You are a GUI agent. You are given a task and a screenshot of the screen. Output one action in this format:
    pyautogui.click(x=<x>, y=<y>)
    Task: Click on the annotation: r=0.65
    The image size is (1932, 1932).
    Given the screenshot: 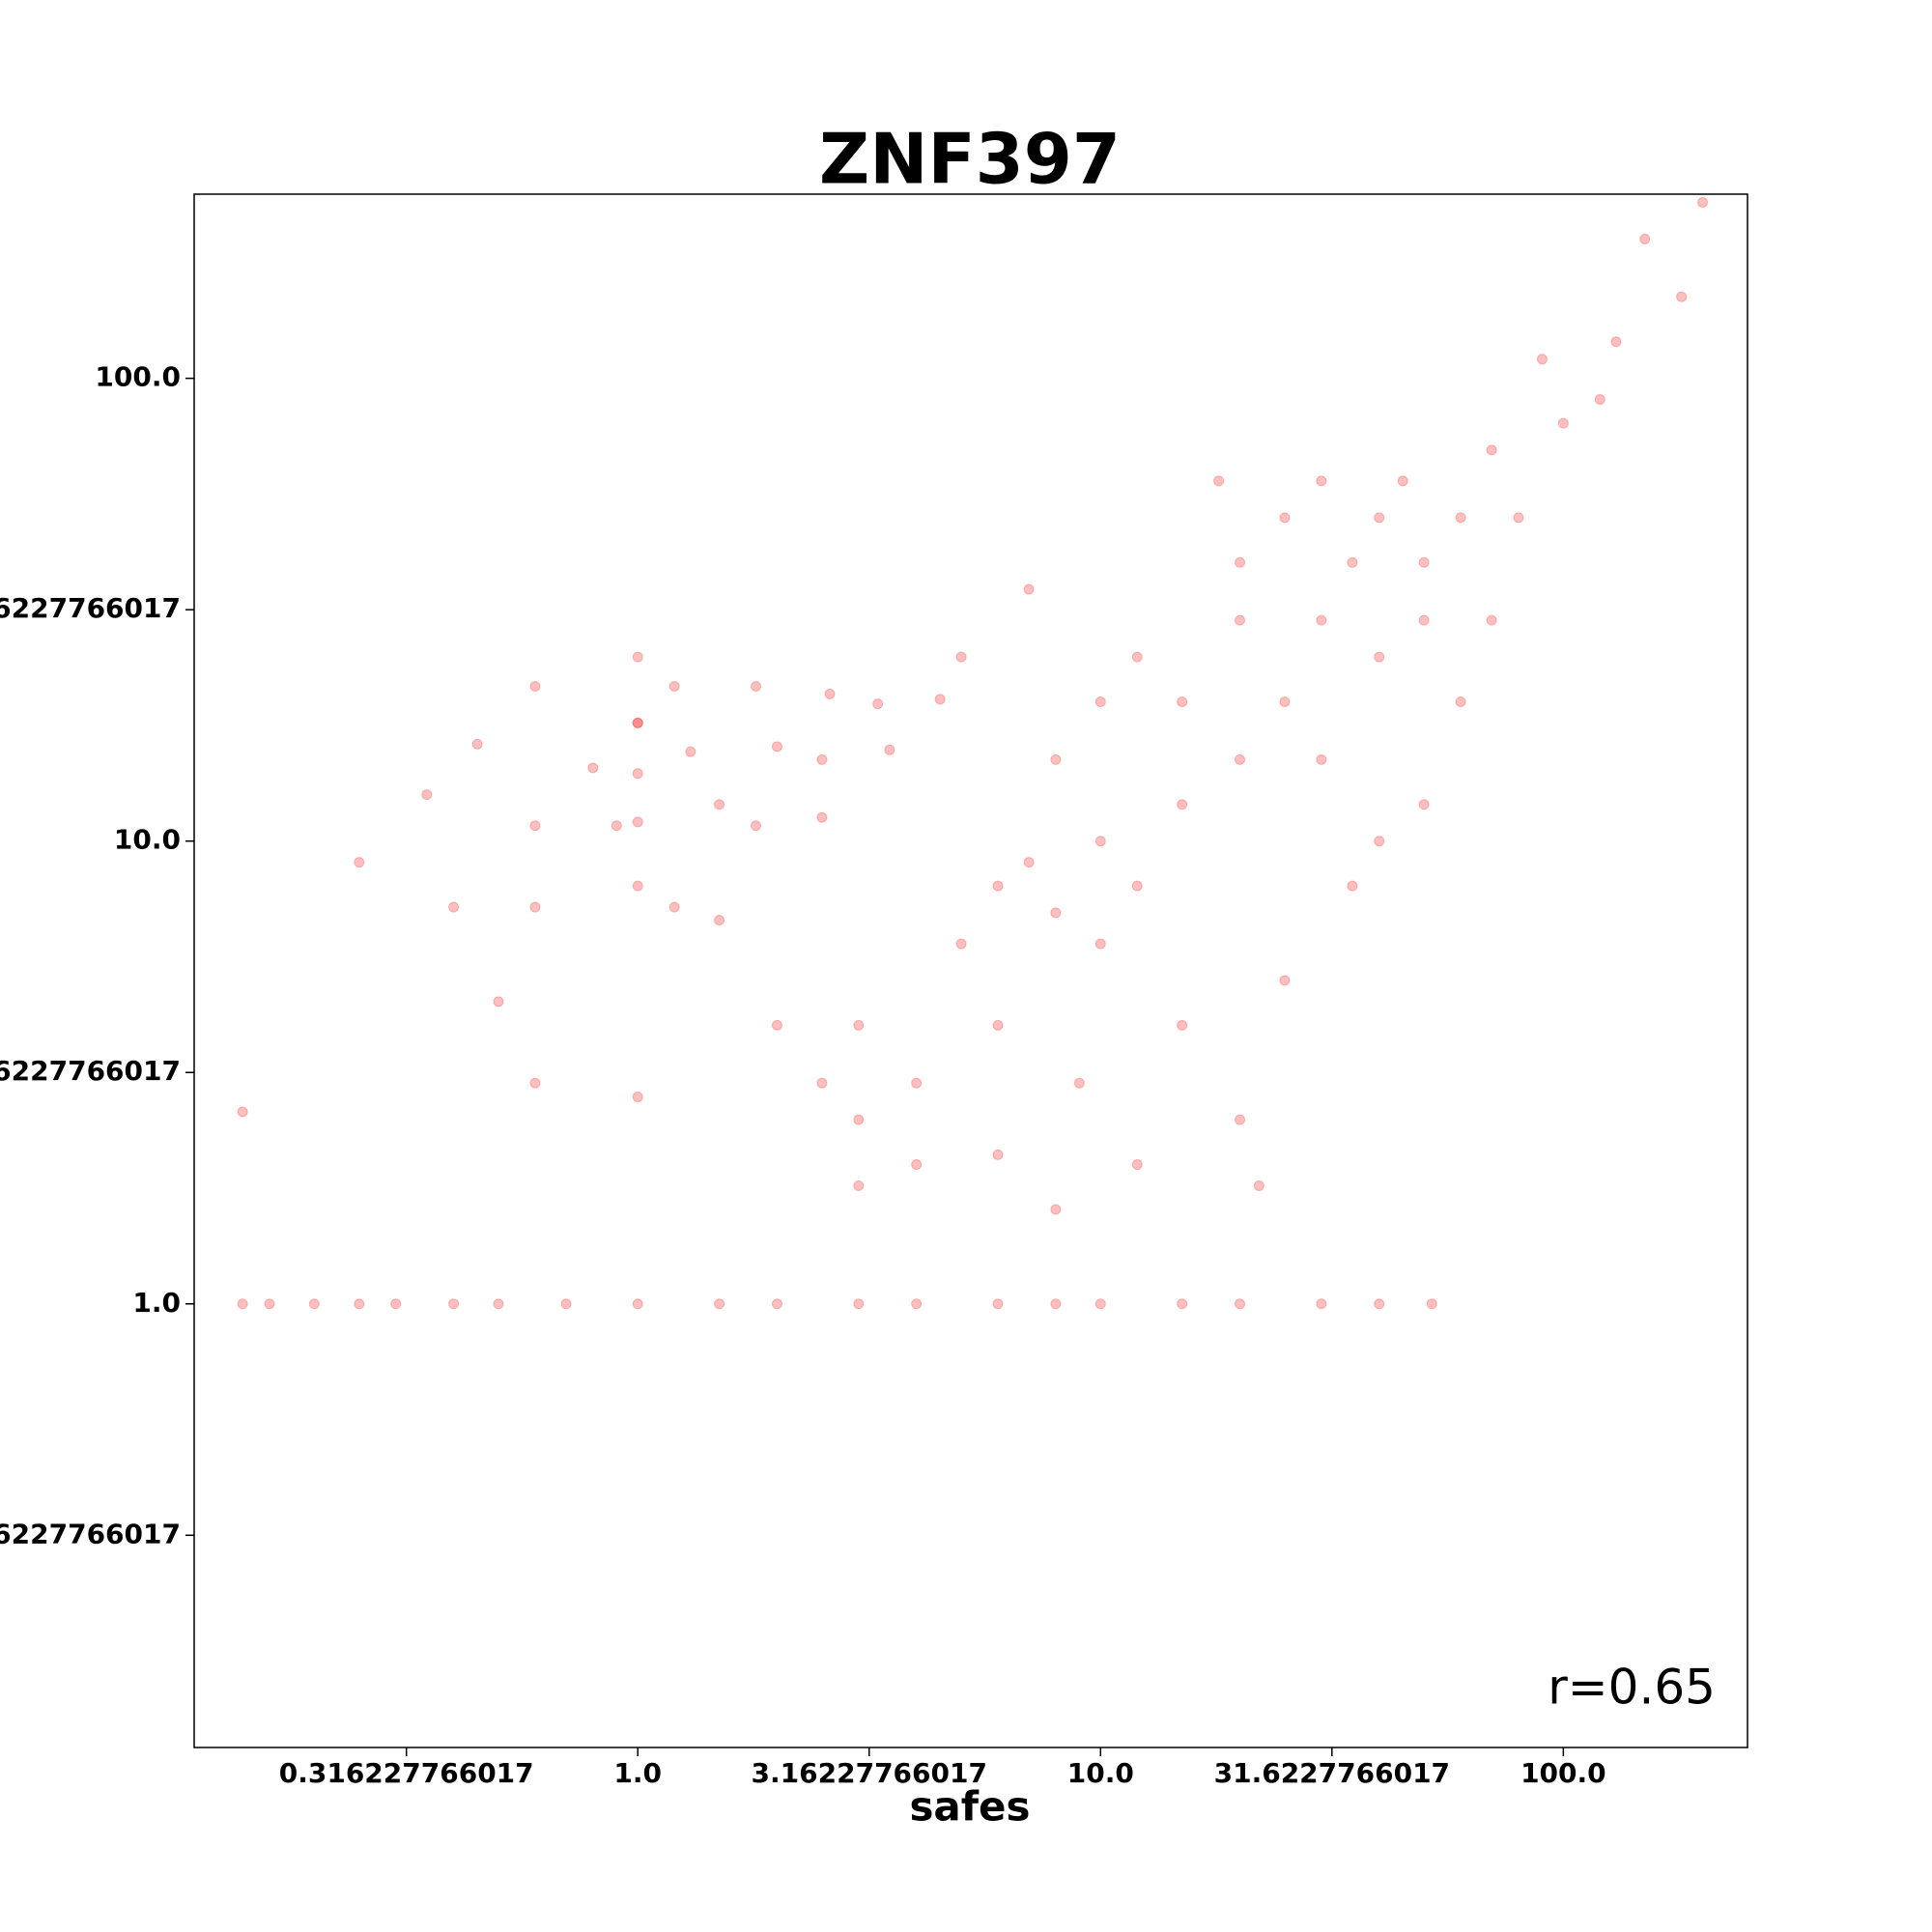 What is the action you would take?
    pyautogui.click(x=1632, y=1688)
    